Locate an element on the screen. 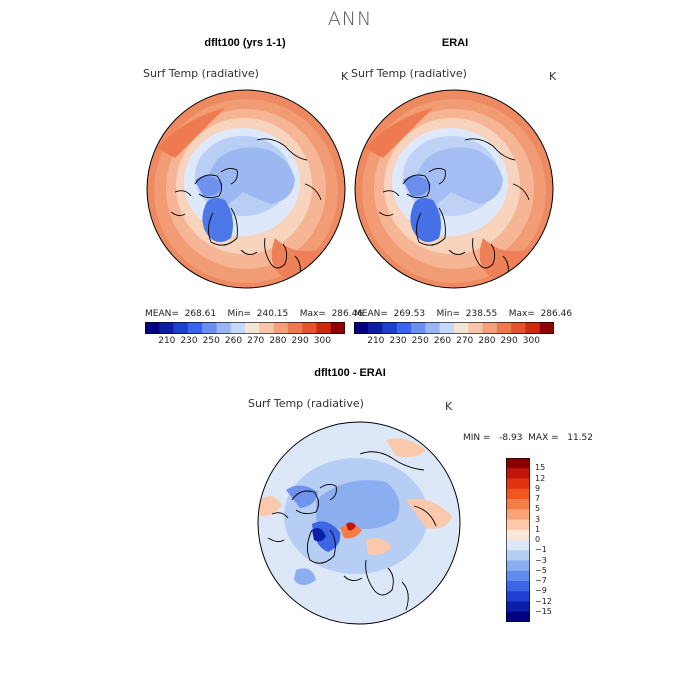 The width and height of the screenshot is (700, 700). polar-map-model is located at coordinates (246, 189).